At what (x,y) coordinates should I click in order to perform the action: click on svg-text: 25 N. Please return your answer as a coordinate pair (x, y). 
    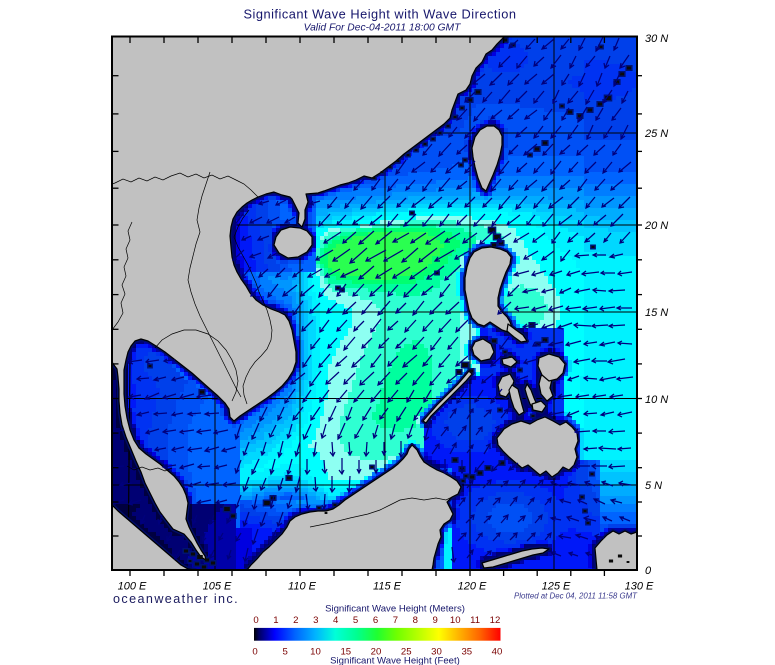
    Looking at the image, I should click on (656, 134).